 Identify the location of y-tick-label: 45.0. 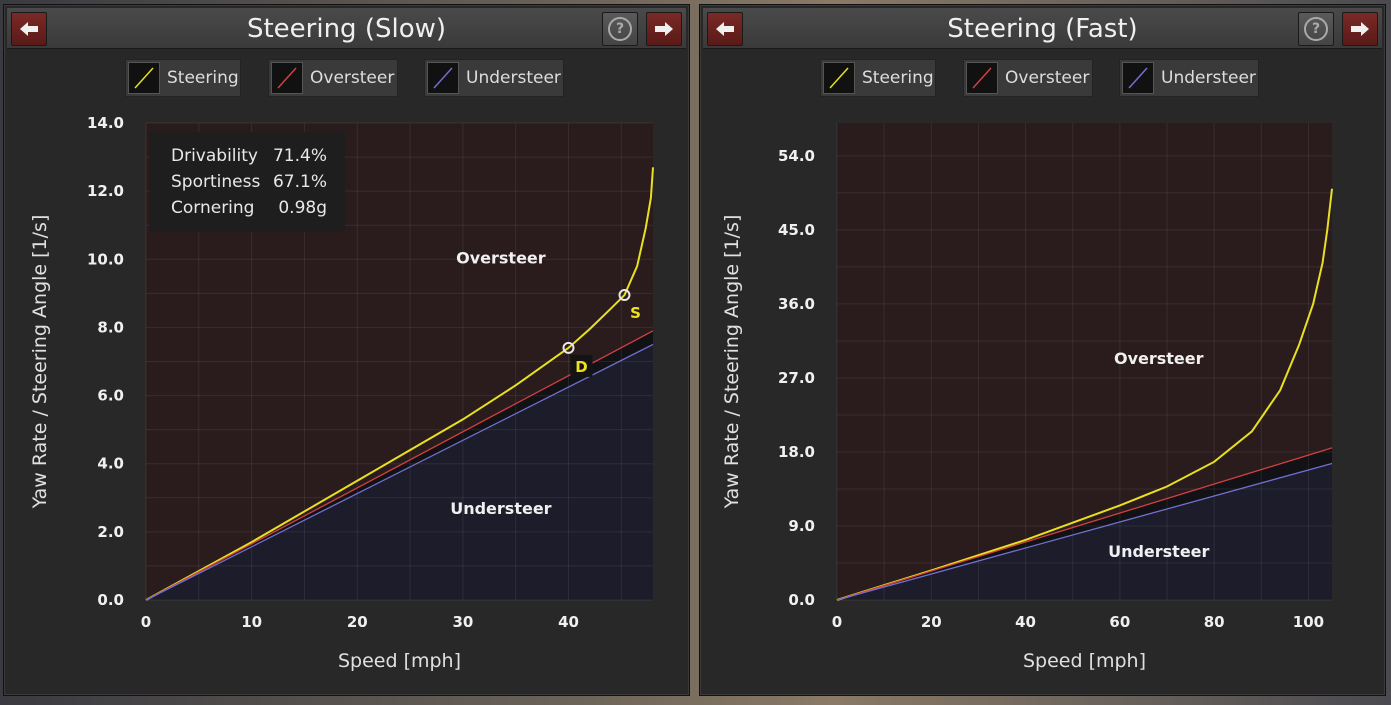
(796, 230).